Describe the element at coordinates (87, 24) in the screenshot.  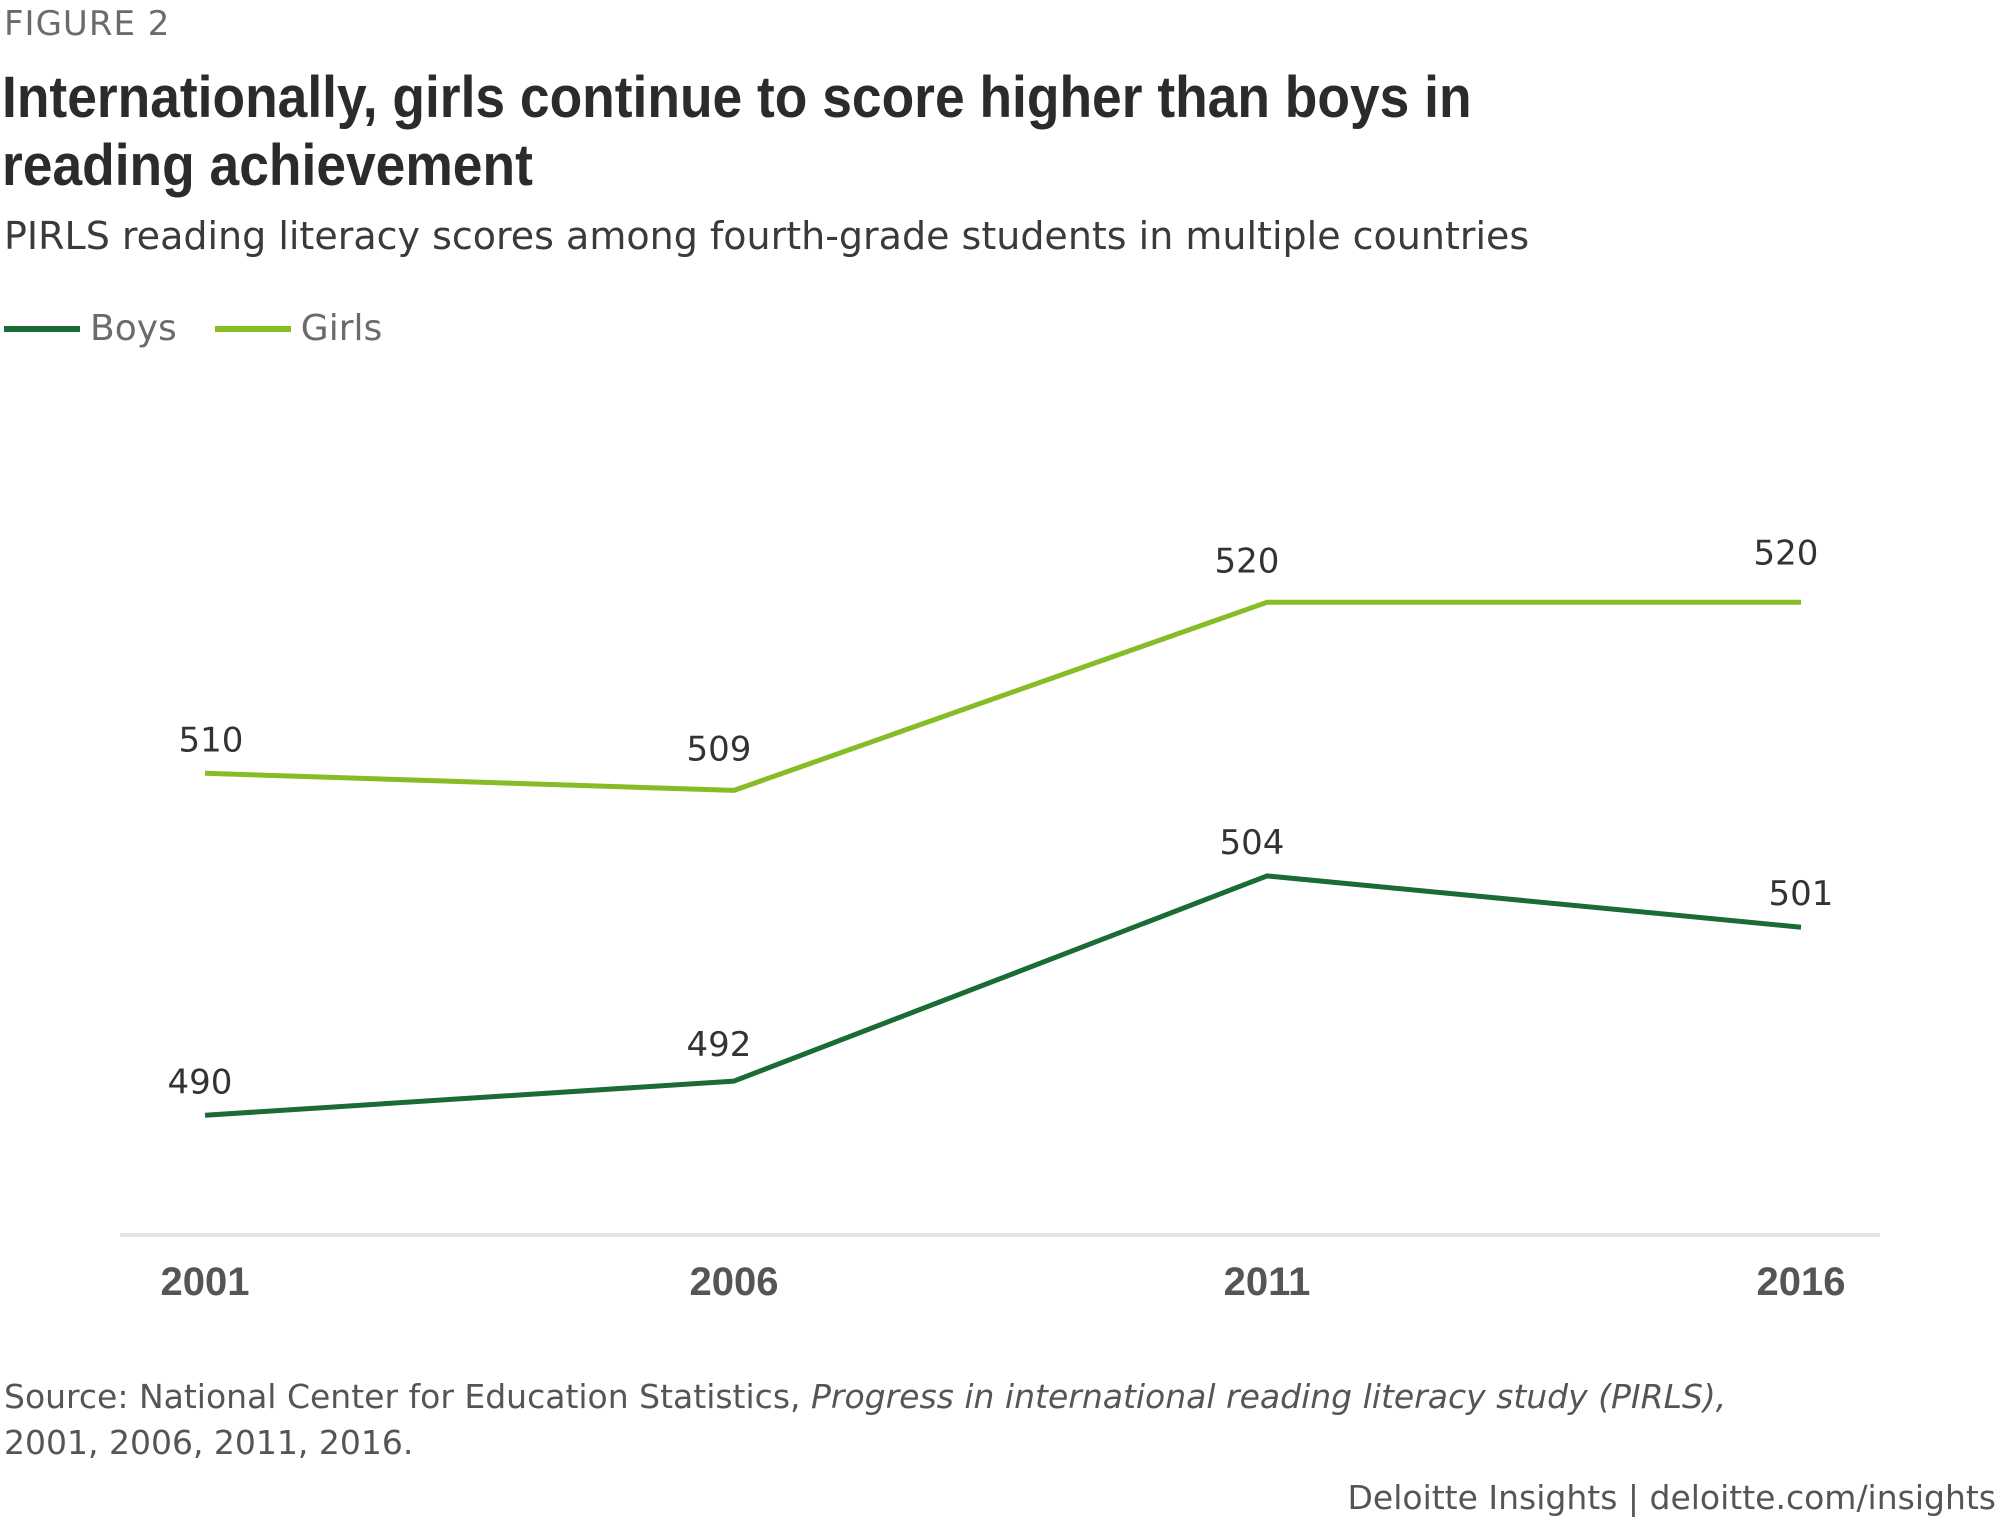
I see `figure-label: FIGURE 2` at that location.